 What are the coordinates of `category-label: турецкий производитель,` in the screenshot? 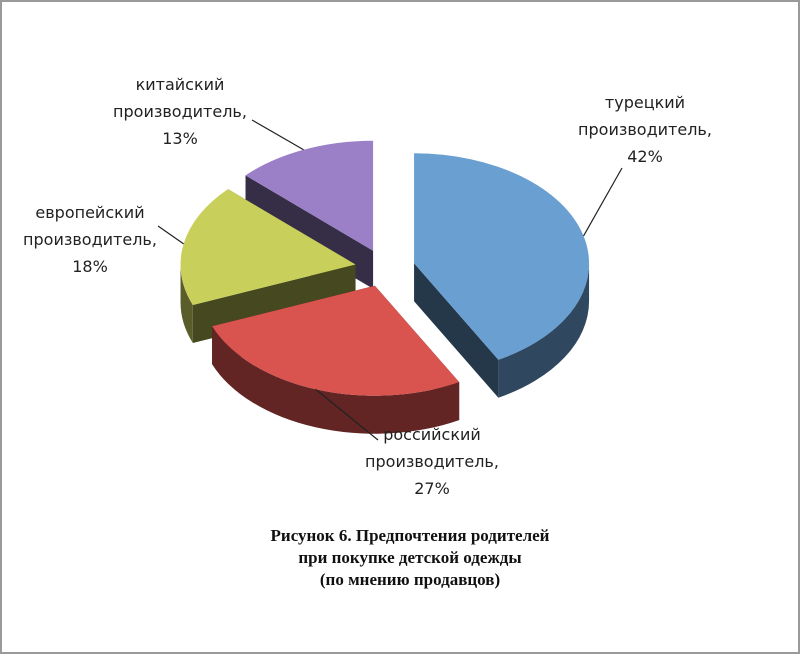 It's located at (645, 116).